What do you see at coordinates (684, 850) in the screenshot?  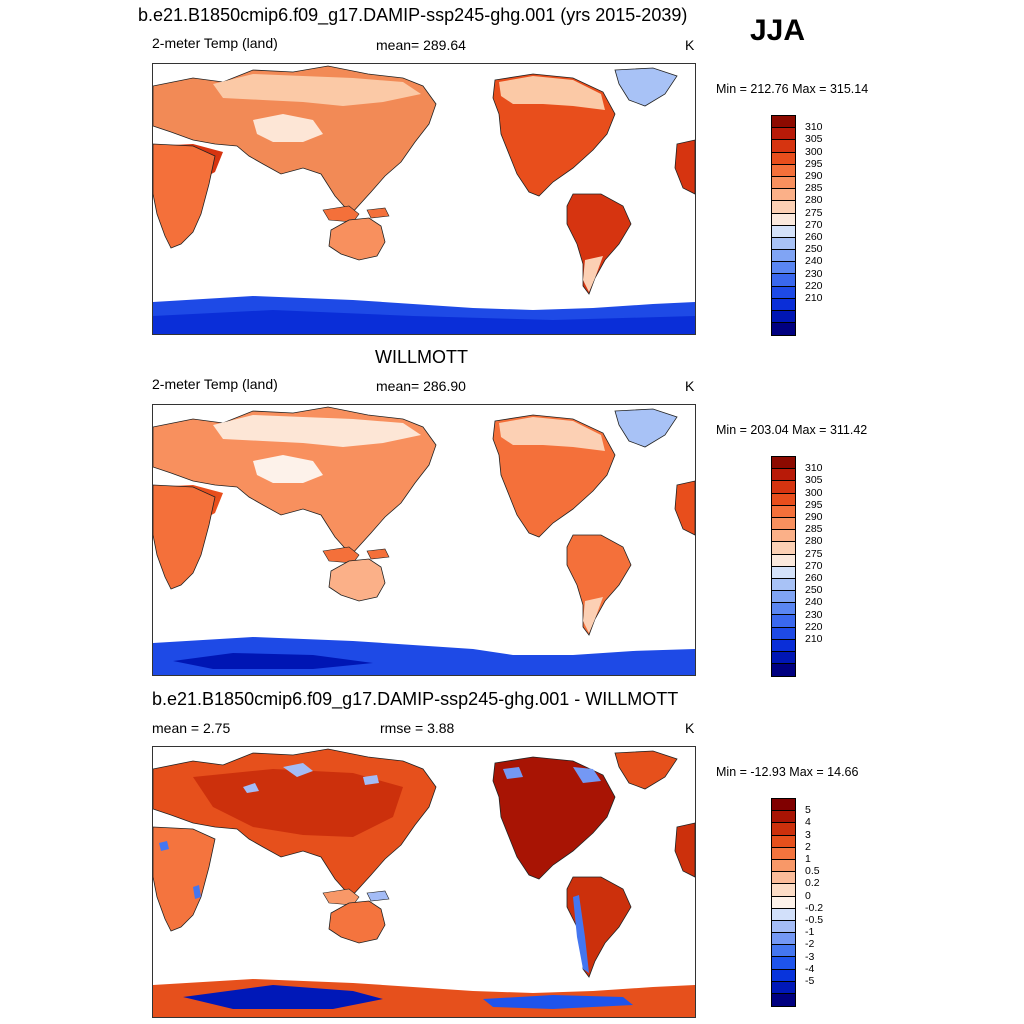 I see `africa-east-edge` at bounding box center [684, 850].